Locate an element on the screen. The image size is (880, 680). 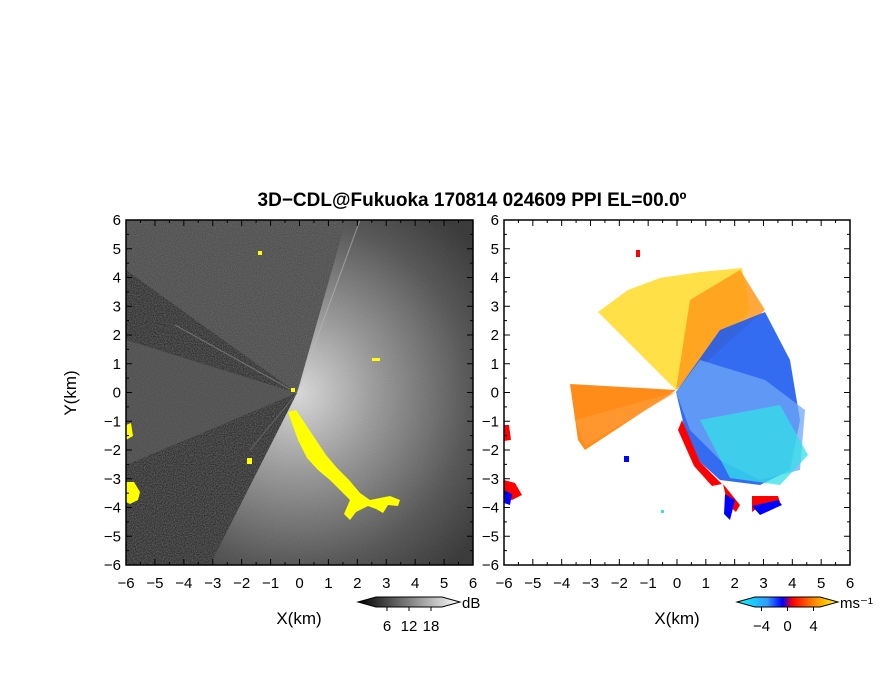
colorbar-tick-label: 4 is located at coordinates (813, 626).